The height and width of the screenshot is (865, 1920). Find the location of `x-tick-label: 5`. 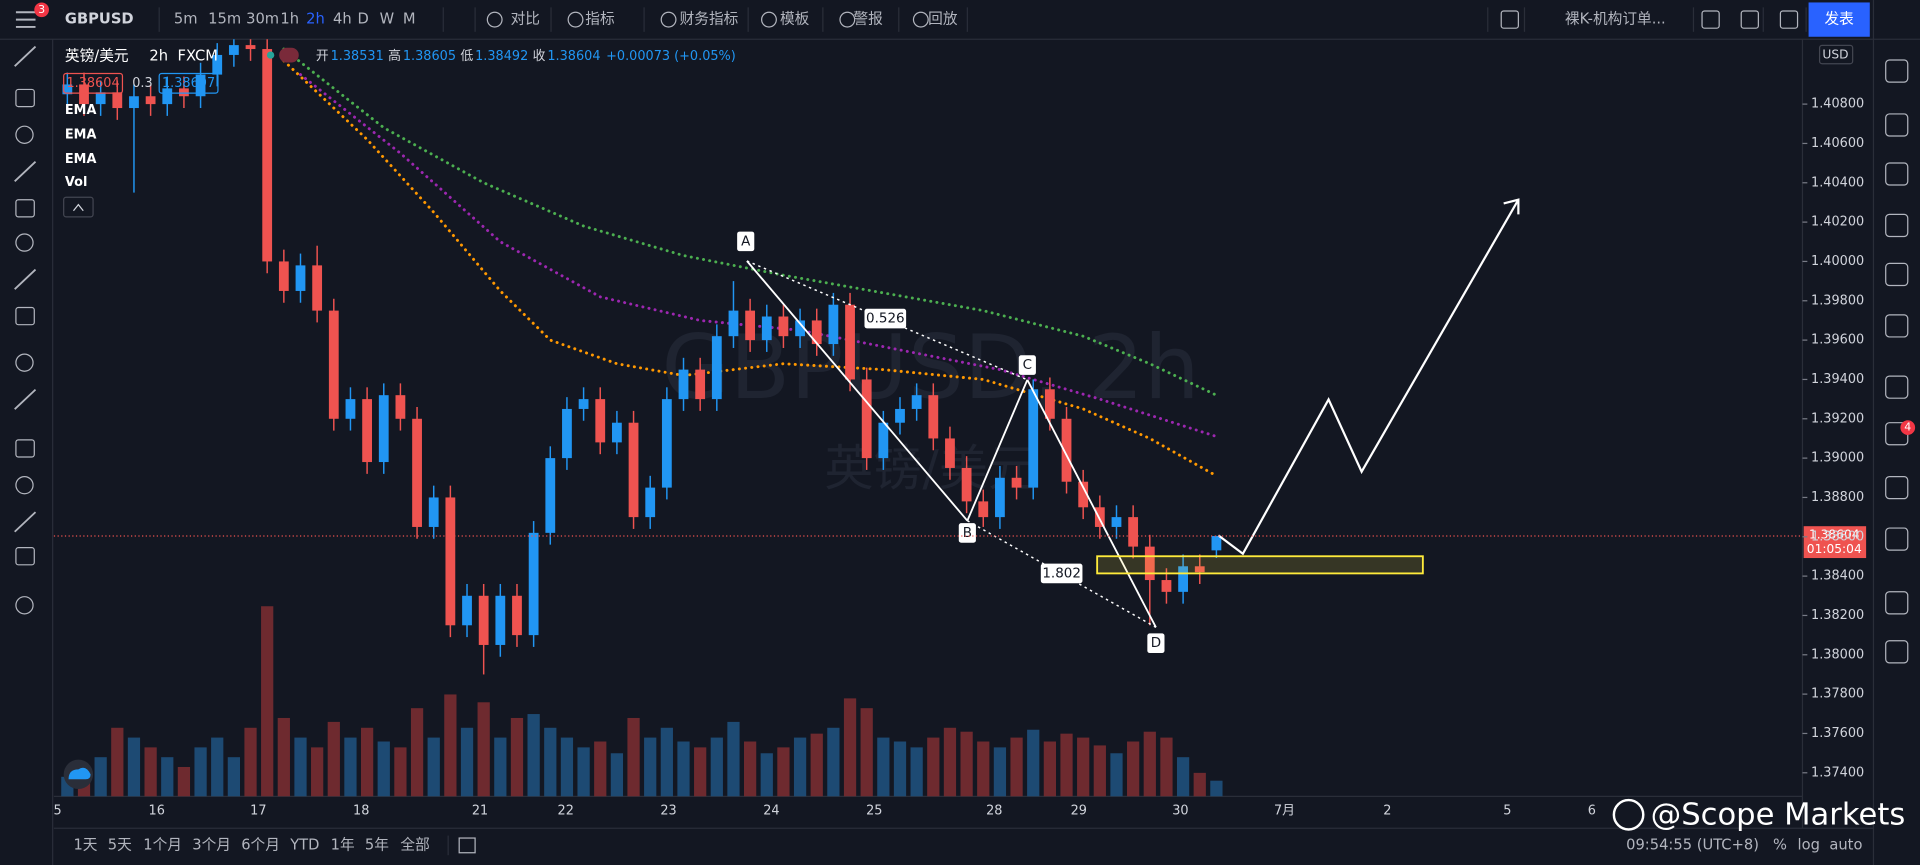

x-tick-label: 5 is located at coordinates (1507, 811).